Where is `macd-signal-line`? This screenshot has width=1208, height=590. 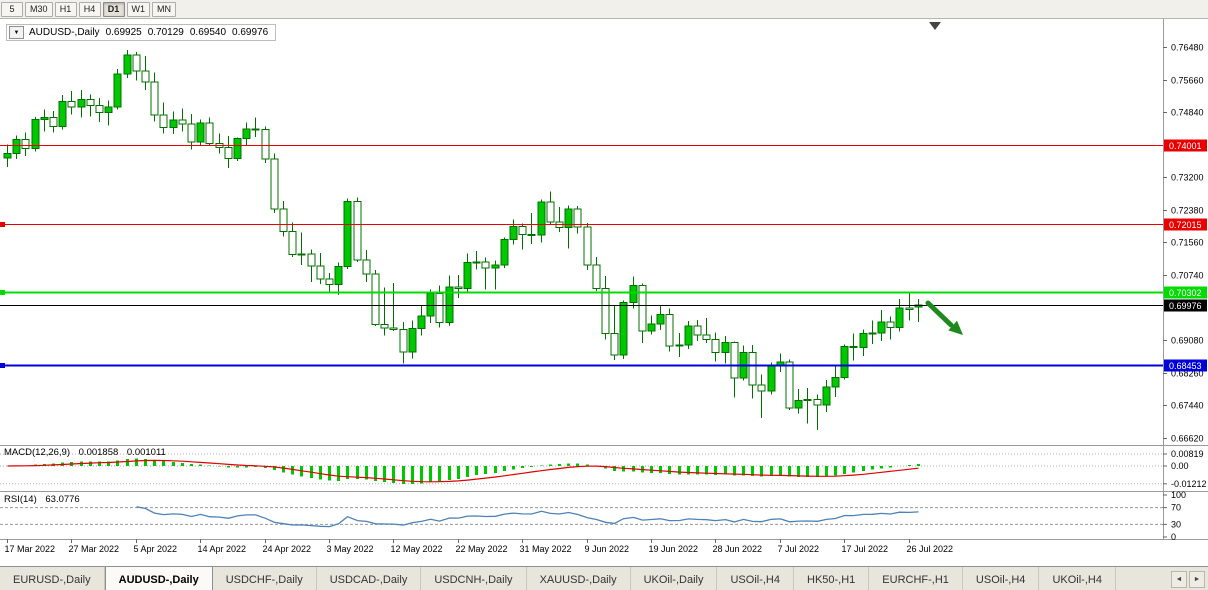 macd-signal-line is located at coordinates (463, 471).